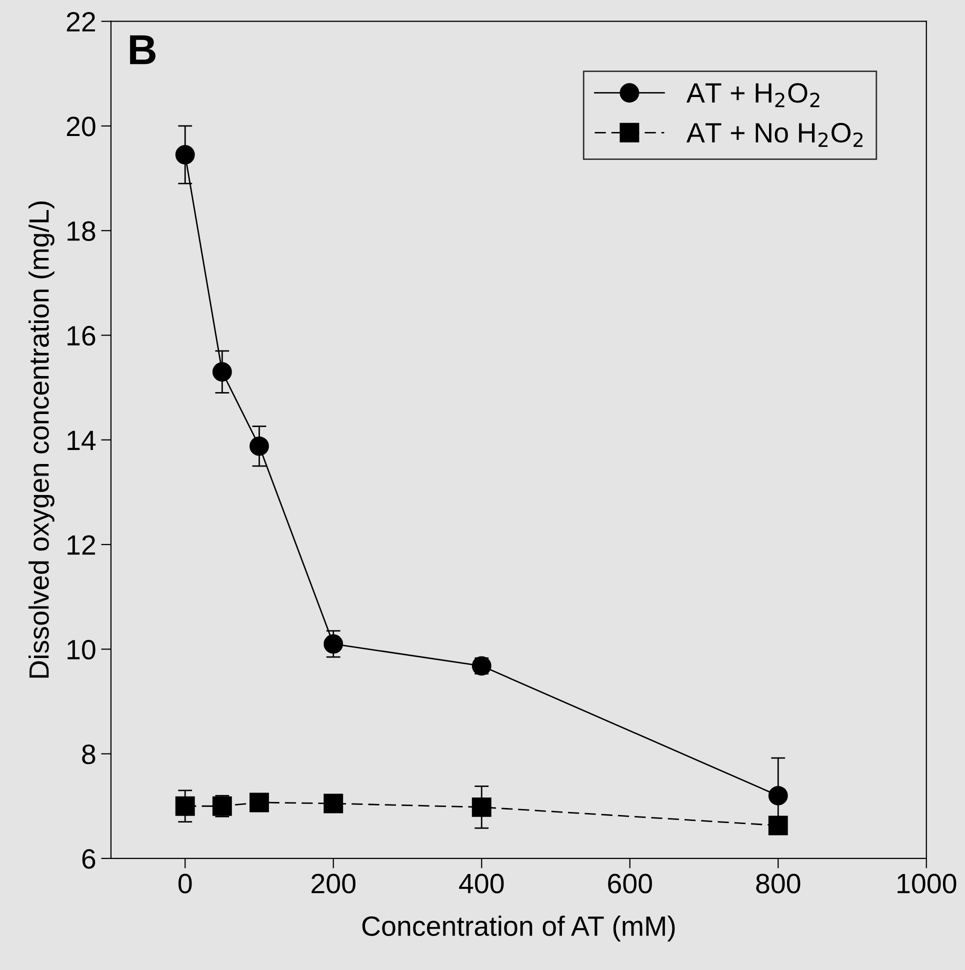 The width and height of the screenshot is (965, 970). What do you see at coordinates (80, 22) in the screenshot?
I see `y-tick-label: 22` at bounding box center [80, 22].